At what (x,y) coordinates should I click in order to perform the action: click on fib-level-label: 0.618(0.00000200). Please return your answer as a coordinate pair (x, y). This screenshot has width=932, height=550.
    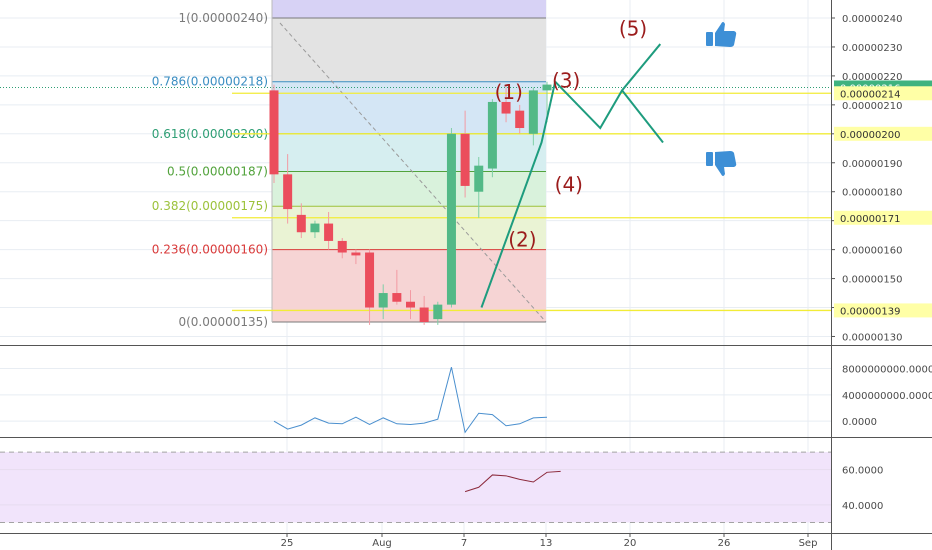
    Looking at the image, I should click on (210, 134).